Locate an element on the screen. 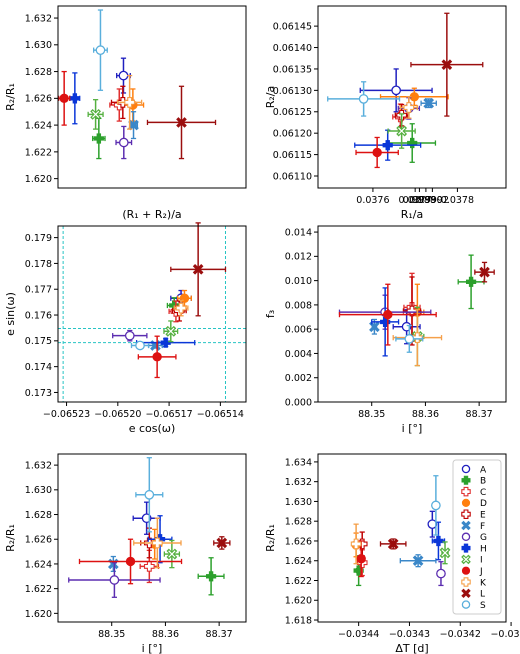 The image size is (520, 654). legend-item-E: E is located at coordinates (473, 515).